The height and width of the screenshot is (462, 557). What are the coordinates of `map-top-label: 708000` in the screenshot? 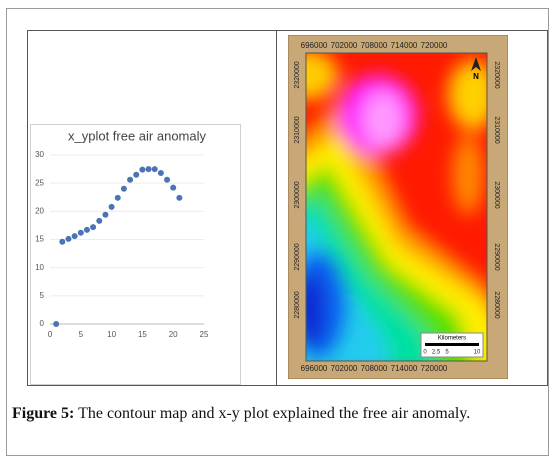 It's located at (374, 45).